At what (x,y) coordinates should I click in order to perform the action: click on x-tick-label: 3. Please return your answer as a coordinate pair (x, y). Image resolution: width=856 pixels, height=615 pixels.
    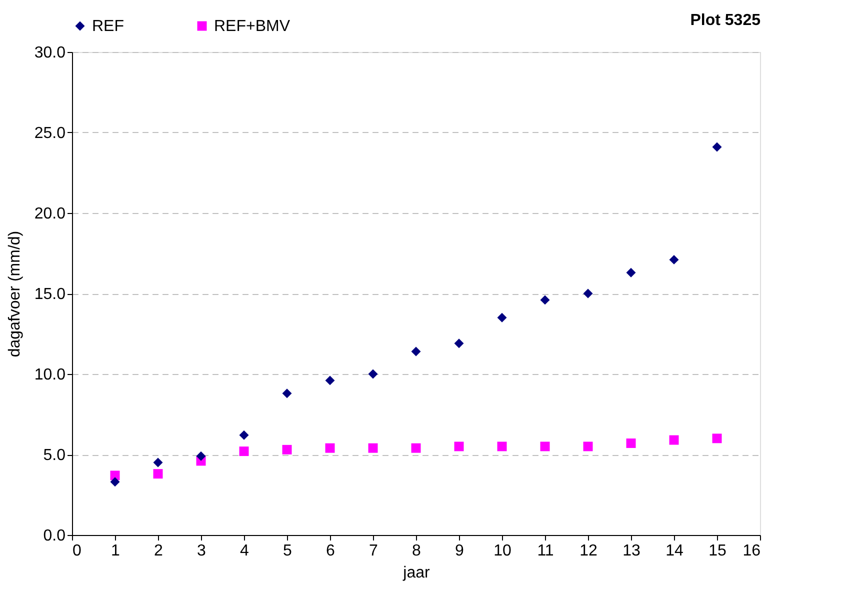
    Looking at the image, I should click on (201, 551).